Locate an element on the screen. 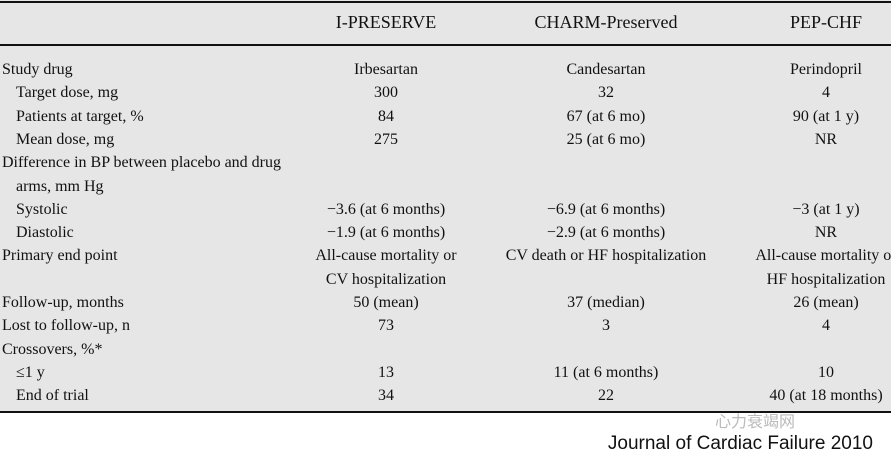 The image size is (891, 459). column-header: PEP-CHF is located at coordinates (826, 22).